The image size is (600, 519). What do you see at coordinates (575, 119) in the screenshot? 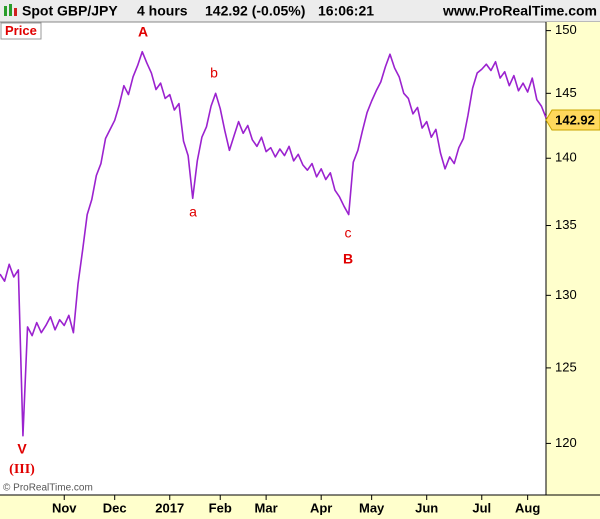
I see `last-price-label: 142.92` at bounding box center [575, 119].